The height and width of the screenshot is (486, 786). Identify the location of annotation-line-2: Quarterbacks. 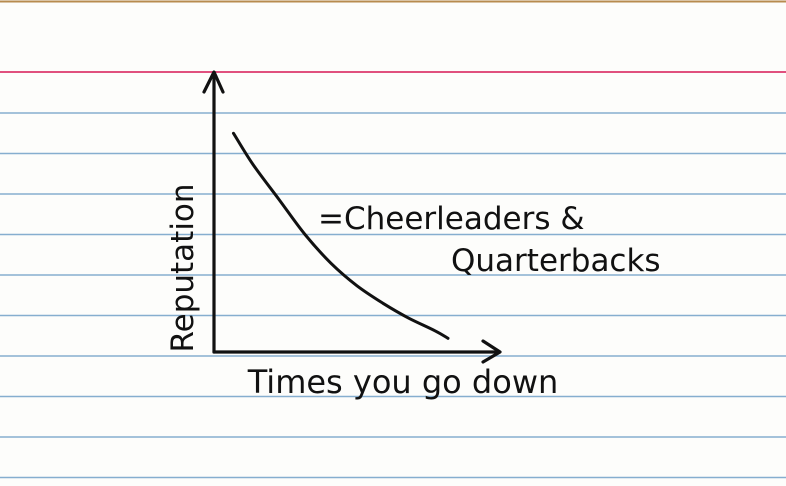
(556, 261).